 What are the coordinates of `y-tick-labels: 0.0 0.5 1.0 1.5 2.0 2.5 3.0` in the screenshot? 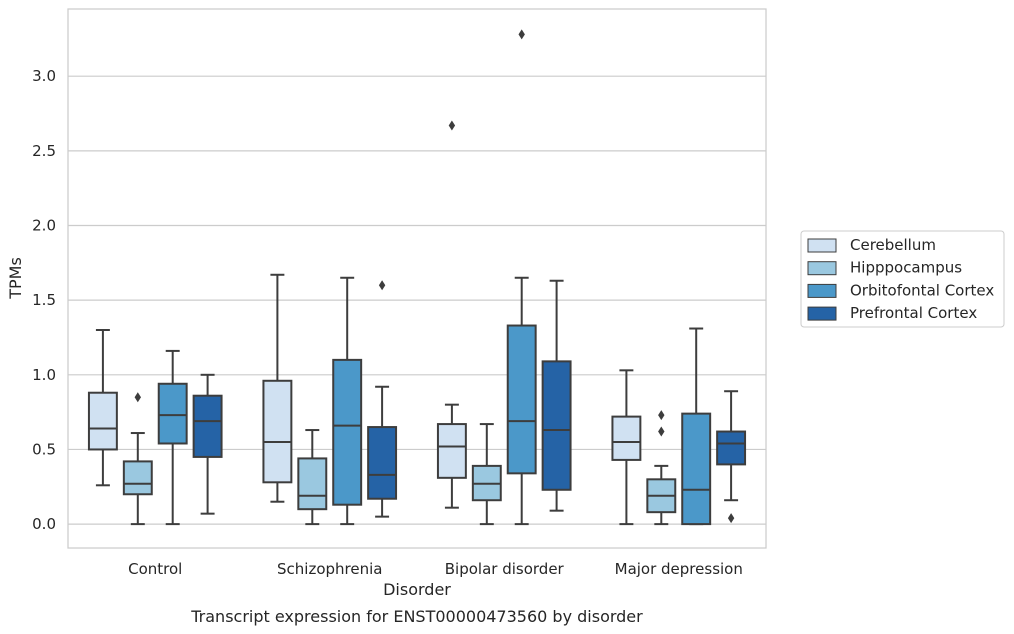 It's located at (44, 300).